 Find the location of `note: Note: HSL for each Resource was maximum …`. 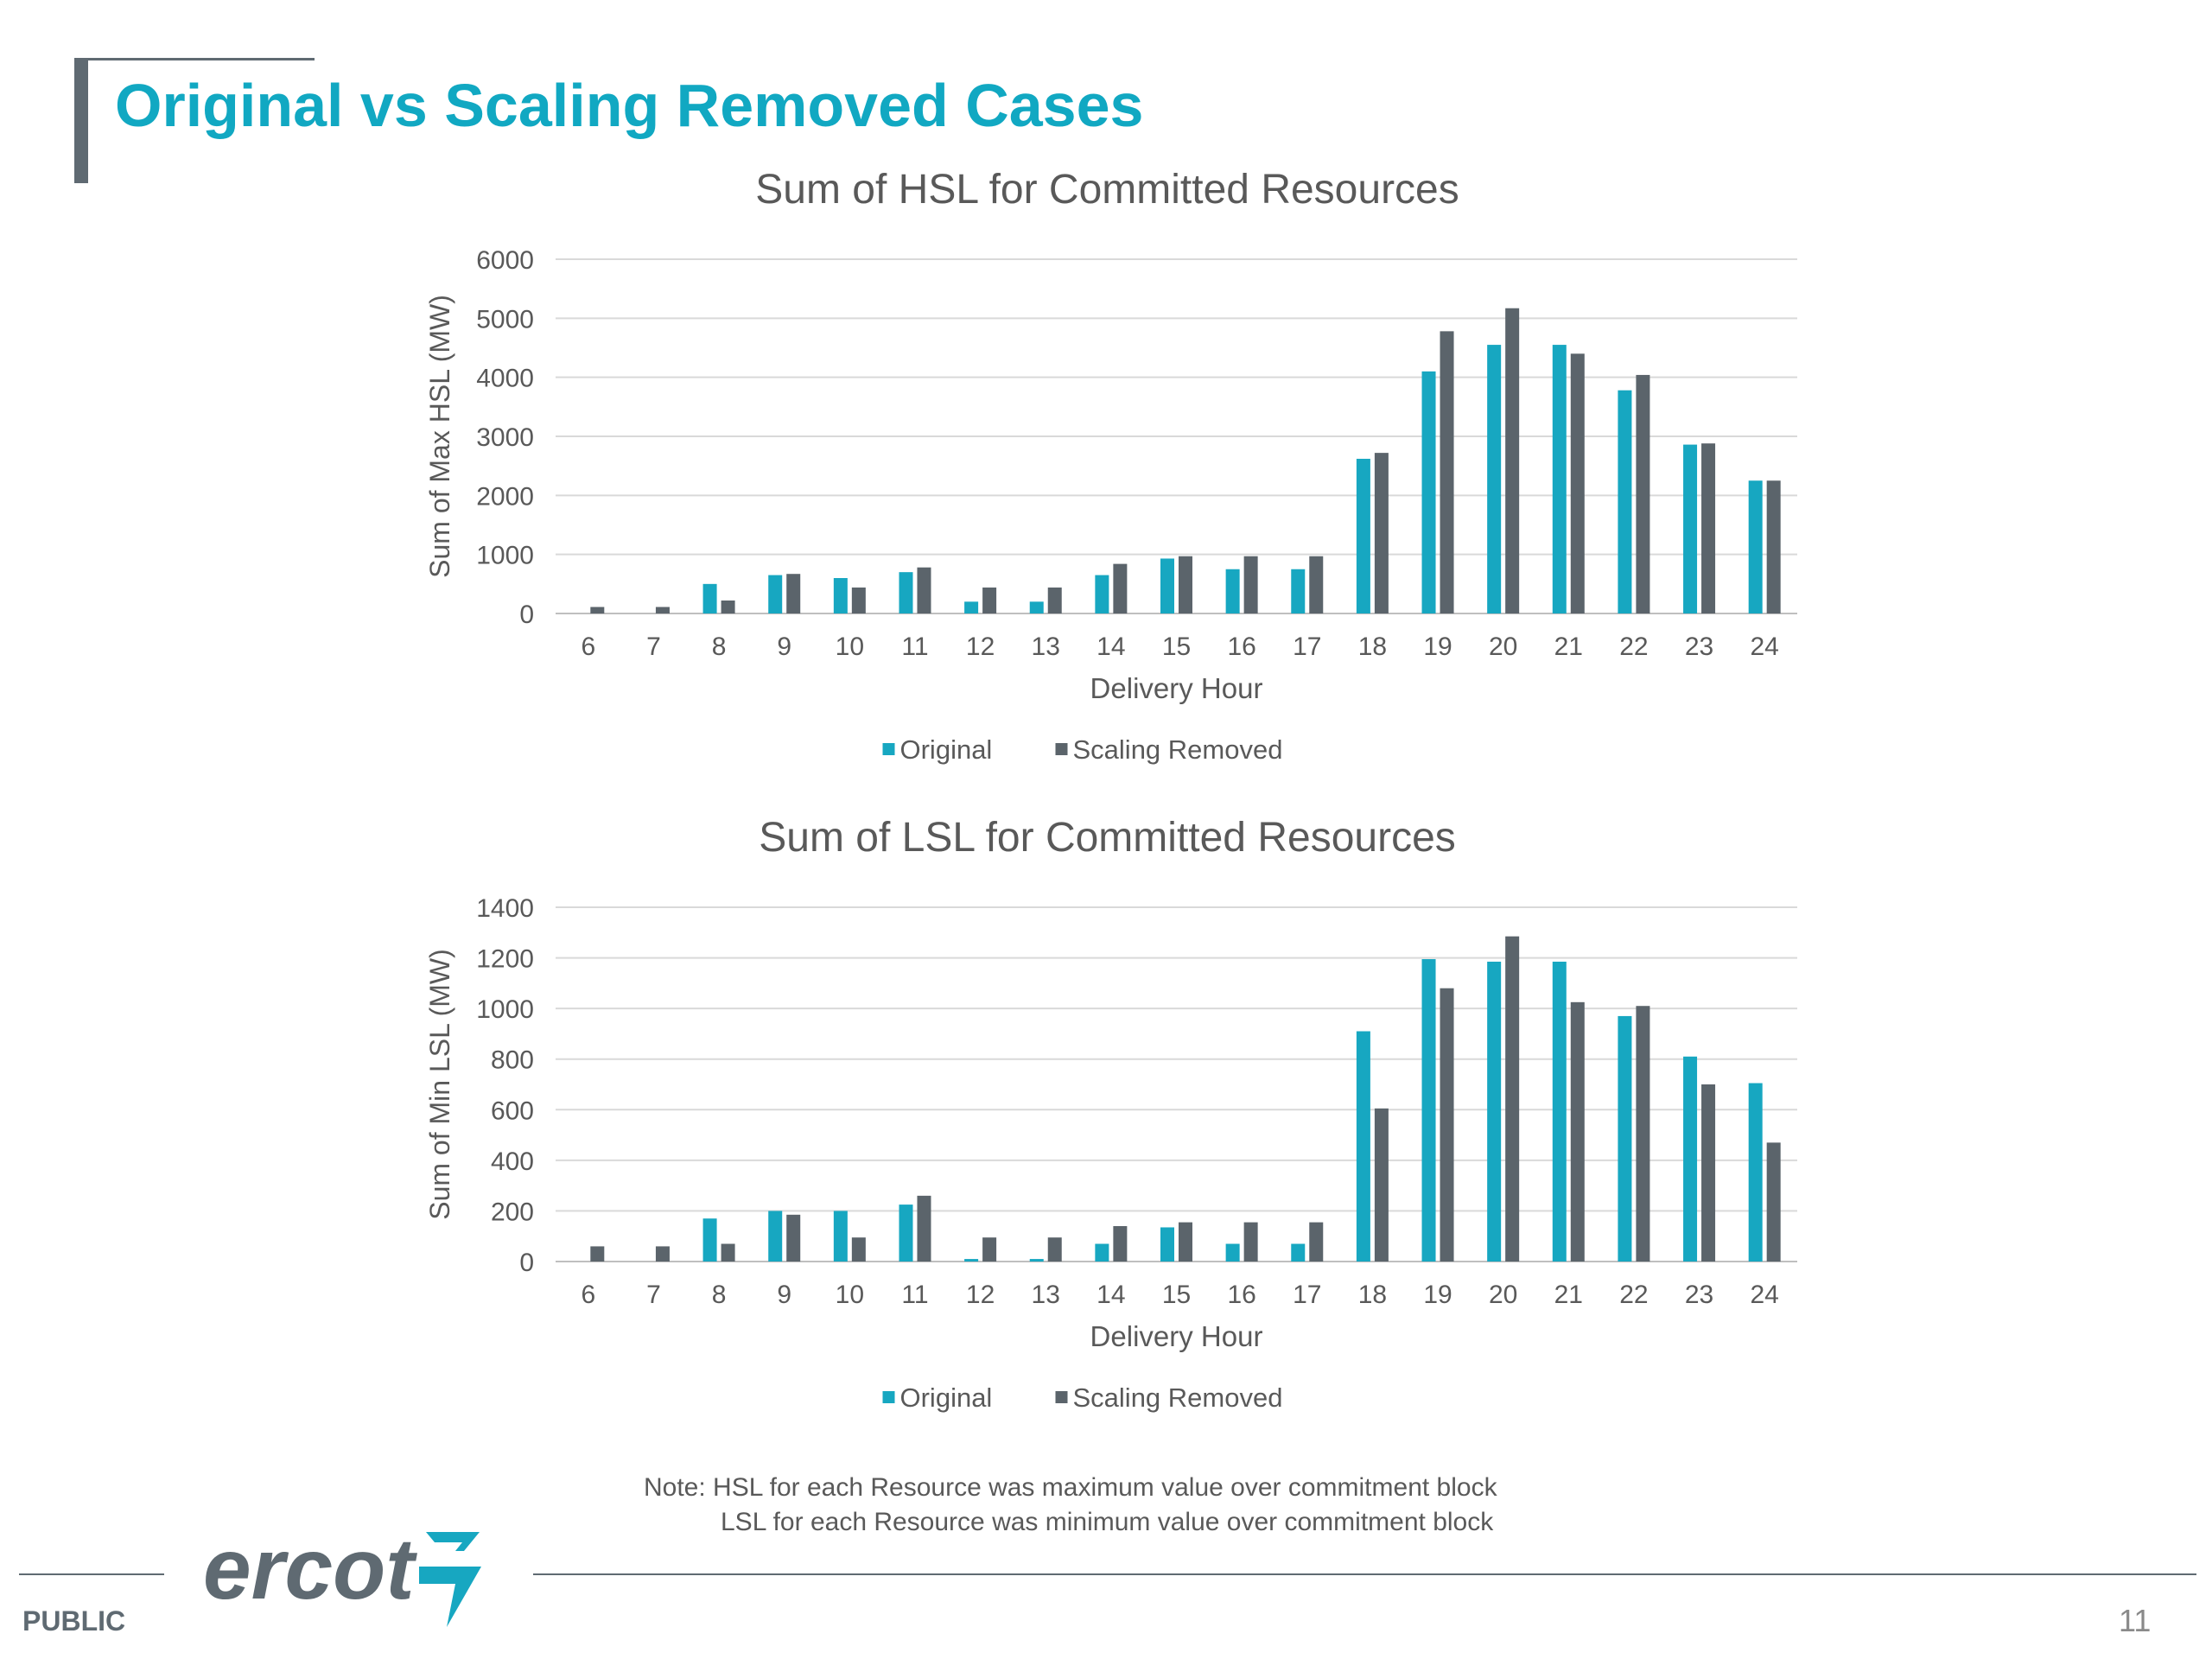

note: Note: HSL for each Resource was maximum … is located at coordinates (1070, 1505).